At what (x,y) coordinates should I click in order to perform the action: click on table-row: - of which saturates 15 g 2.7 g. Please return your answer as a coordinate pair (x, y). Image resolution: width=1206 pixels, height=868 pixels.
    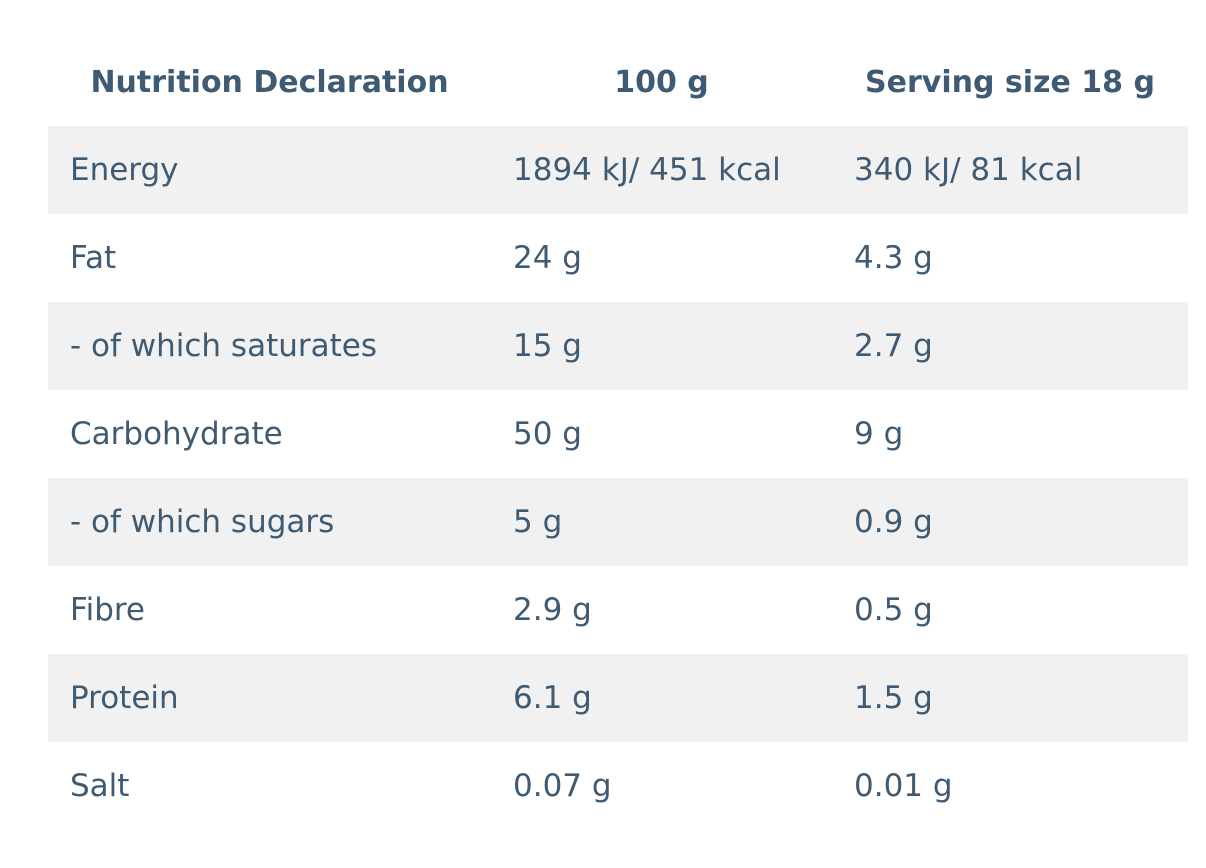
    Looking at the image, I should click on (618, 346).